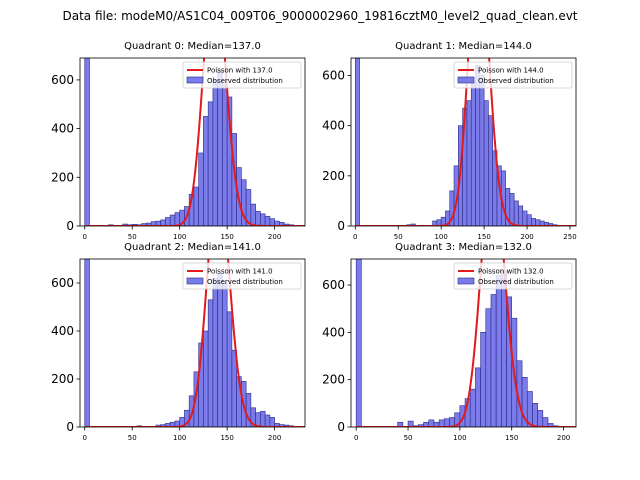 Image resolution: width=640 pixels, height=480 pixels. Describe the element at coordinates (240, 71) in the screenshot. I see `legend-label-poisson: Poisson with 137.0` at that location.